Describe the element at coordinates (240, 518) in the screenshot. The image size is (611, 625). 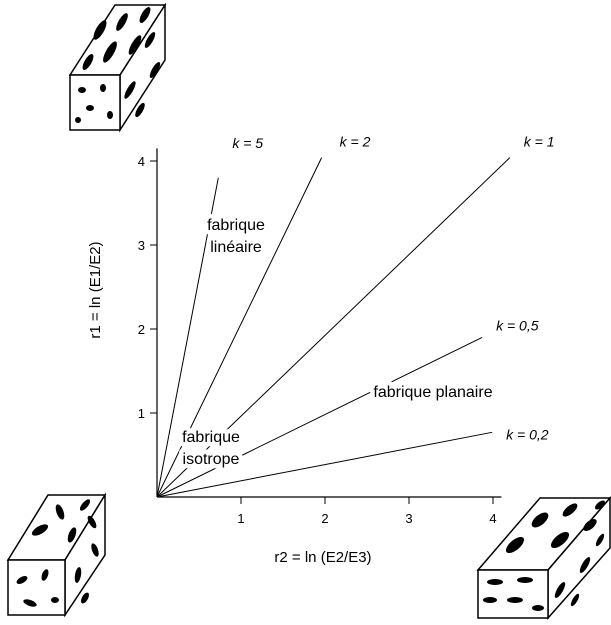
I see `x-tick-label: 1` at that location.